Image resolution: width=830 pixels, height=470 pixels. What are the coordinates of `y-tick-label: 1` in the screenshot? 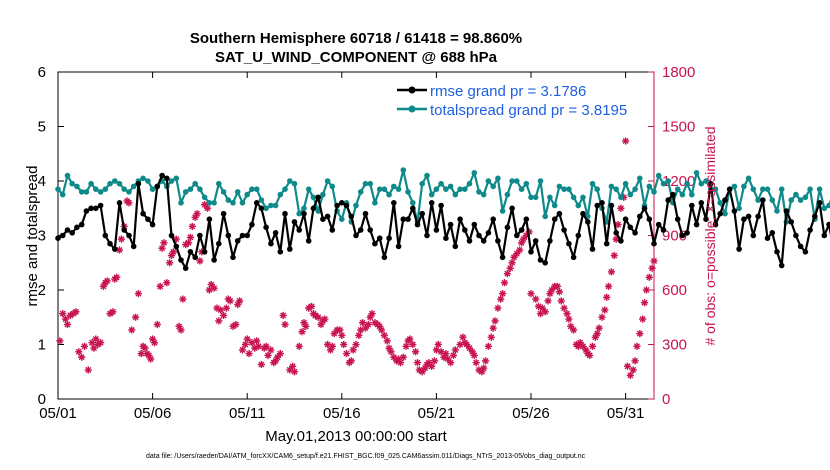 It's located at (42, 345).